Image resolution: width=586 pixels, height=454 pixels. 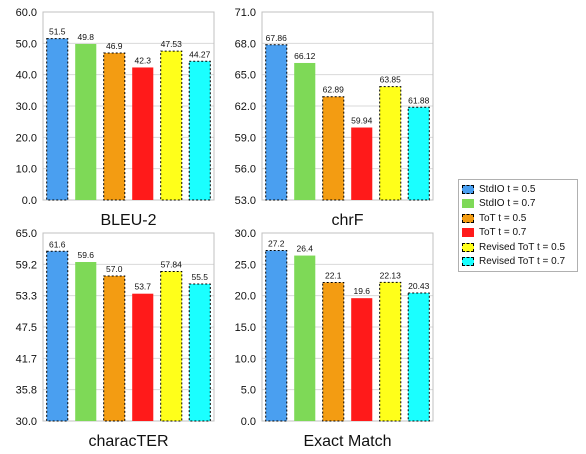 What do you see at coordinates (128, 220) in the screenshot?
I see `subplot-title: BLEU-2` at bounding box center [128, 220].